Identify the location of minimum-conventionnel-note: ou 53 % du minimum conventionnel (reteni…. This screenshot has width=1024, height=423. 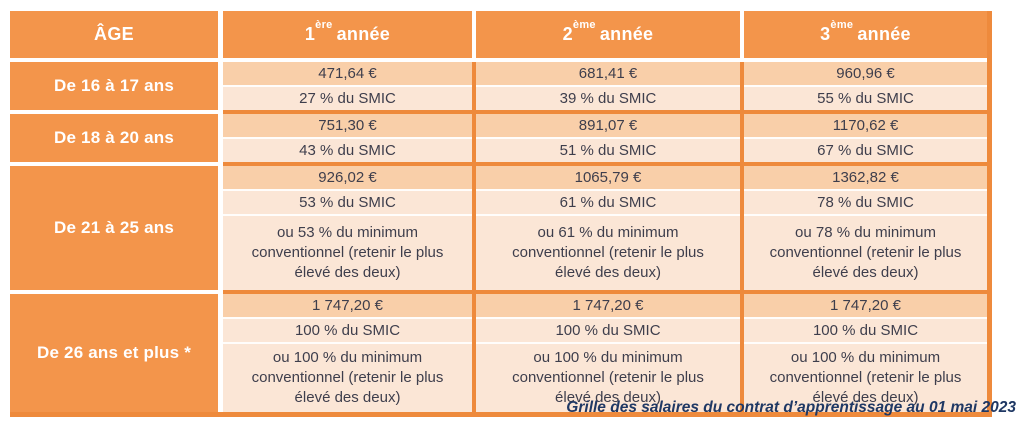
(347, 252).